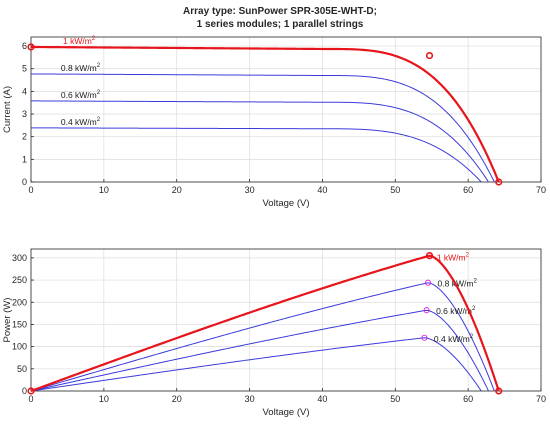 This screenshot has height=425, width=550. I want to click on y-tick-label: 200, so click(19, 302).